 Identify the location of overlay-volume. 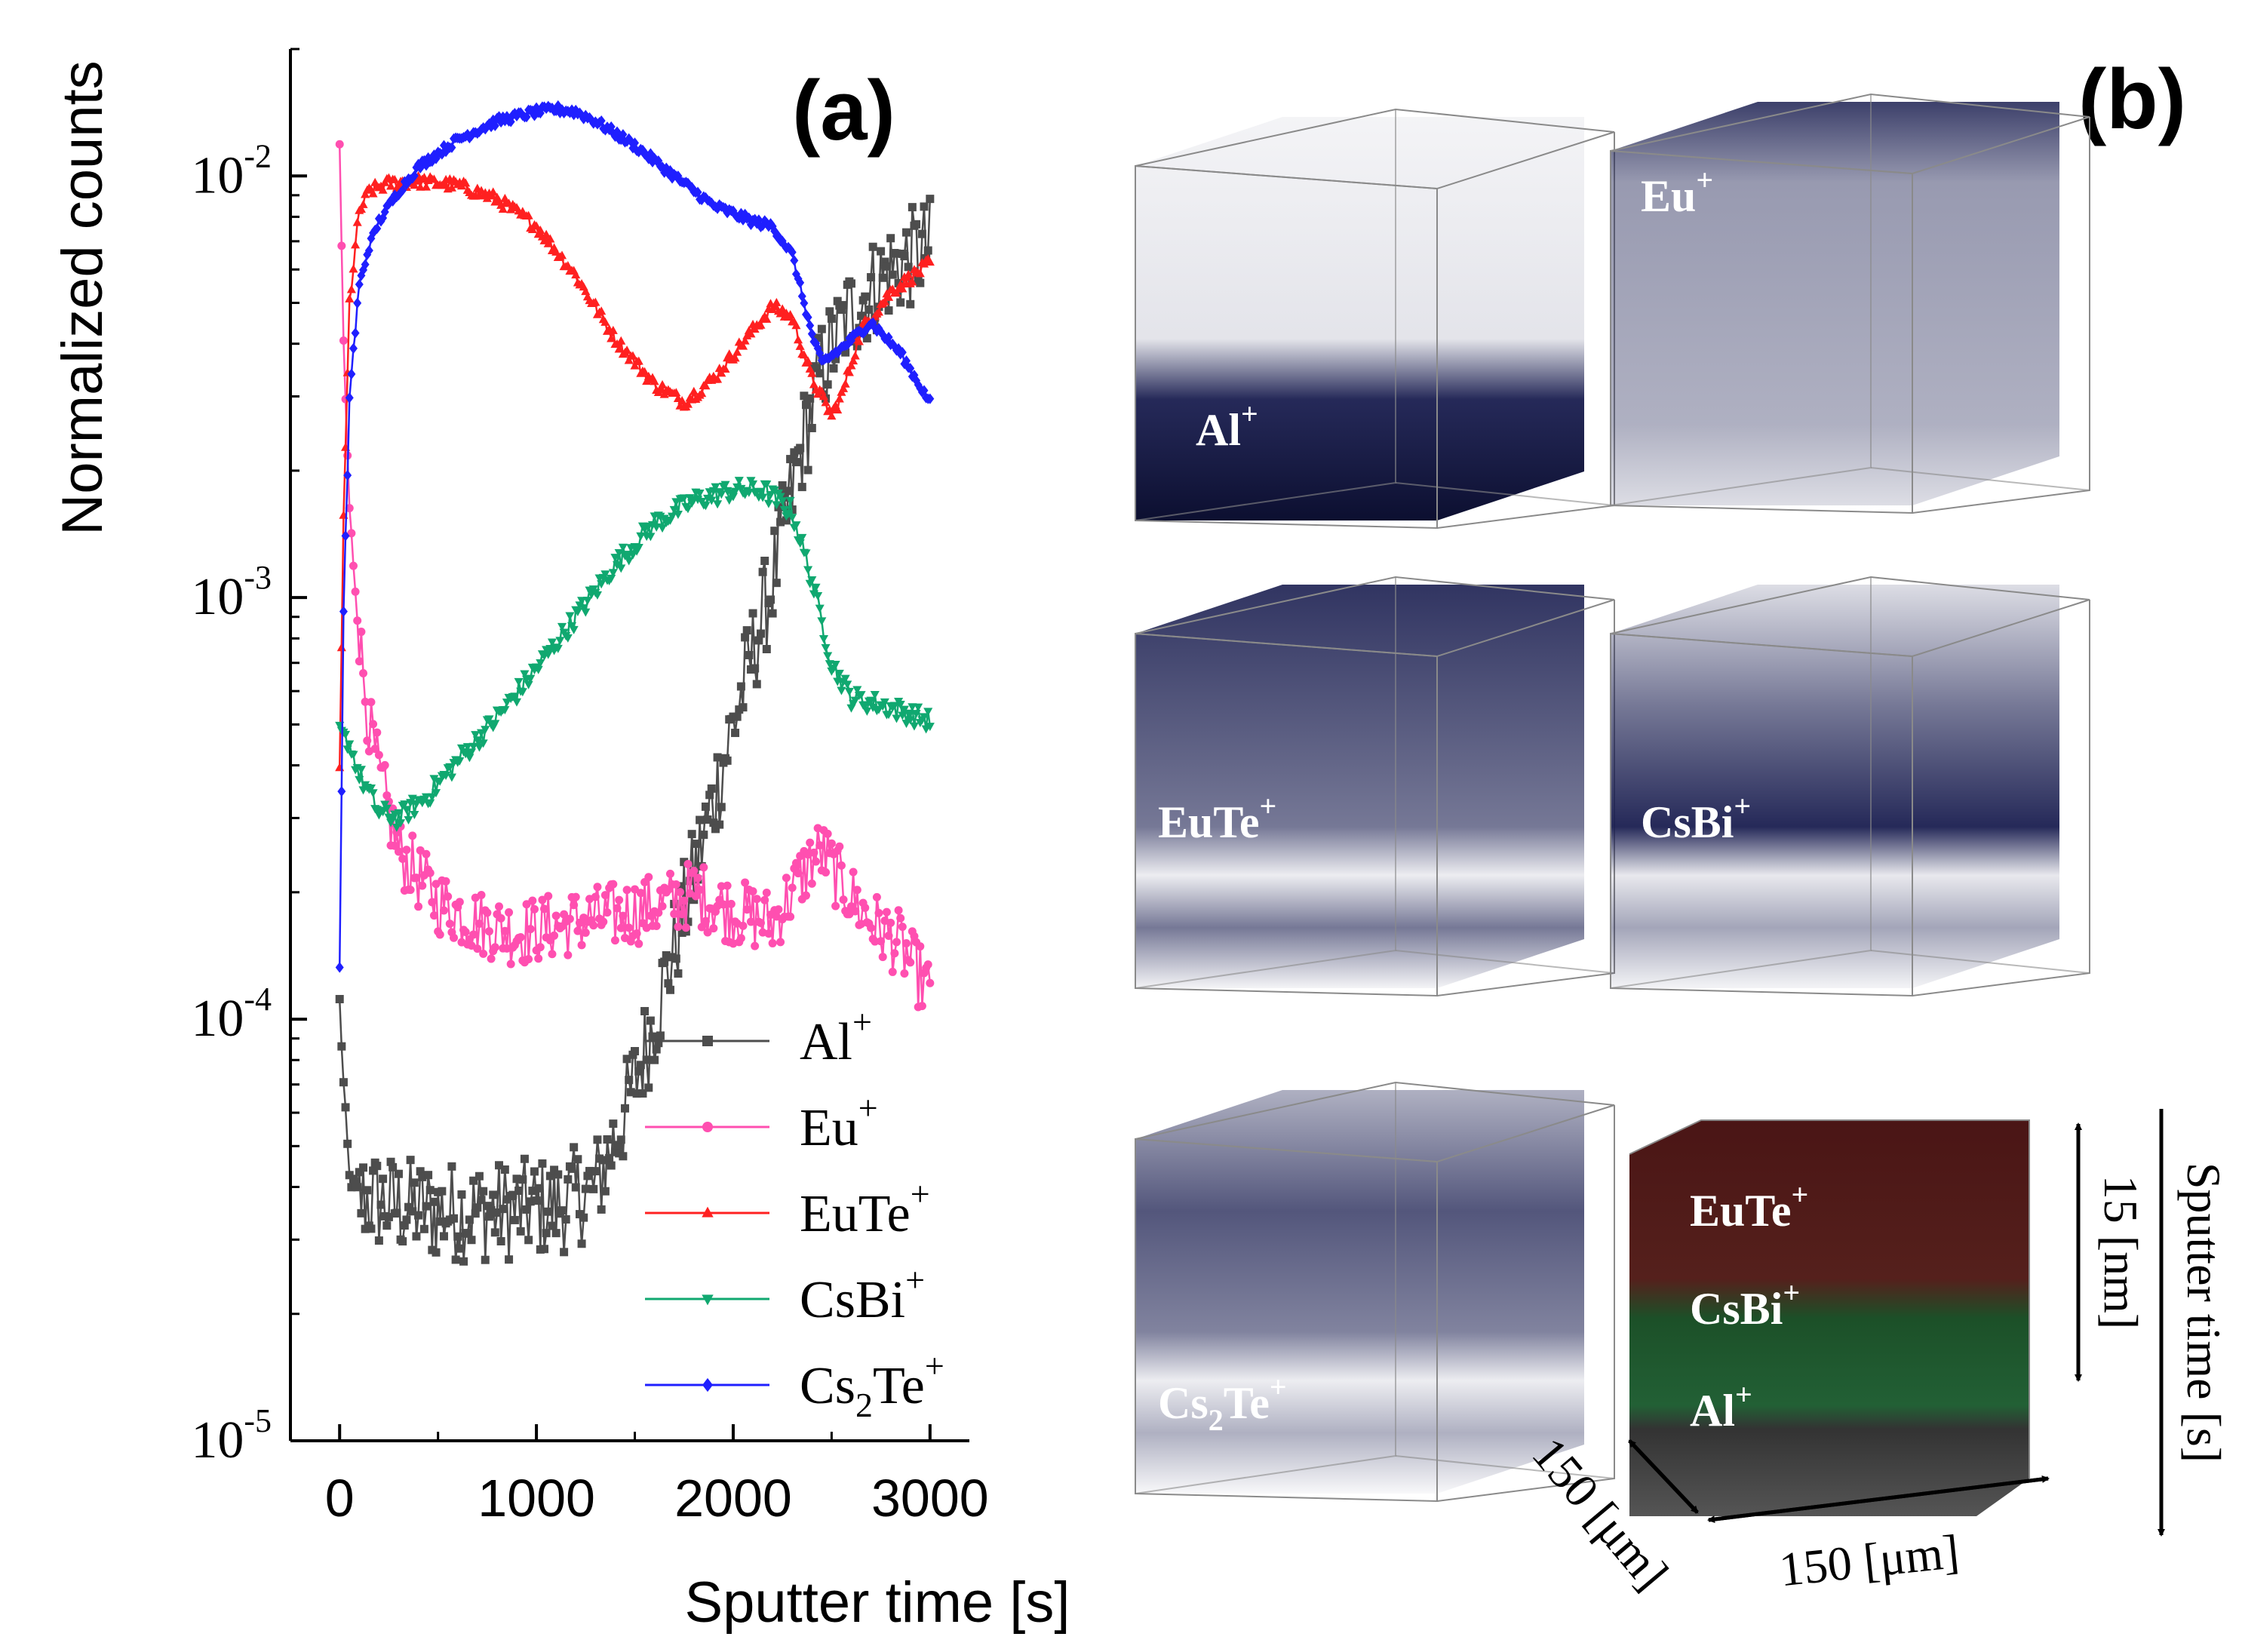
(1829, 1318).